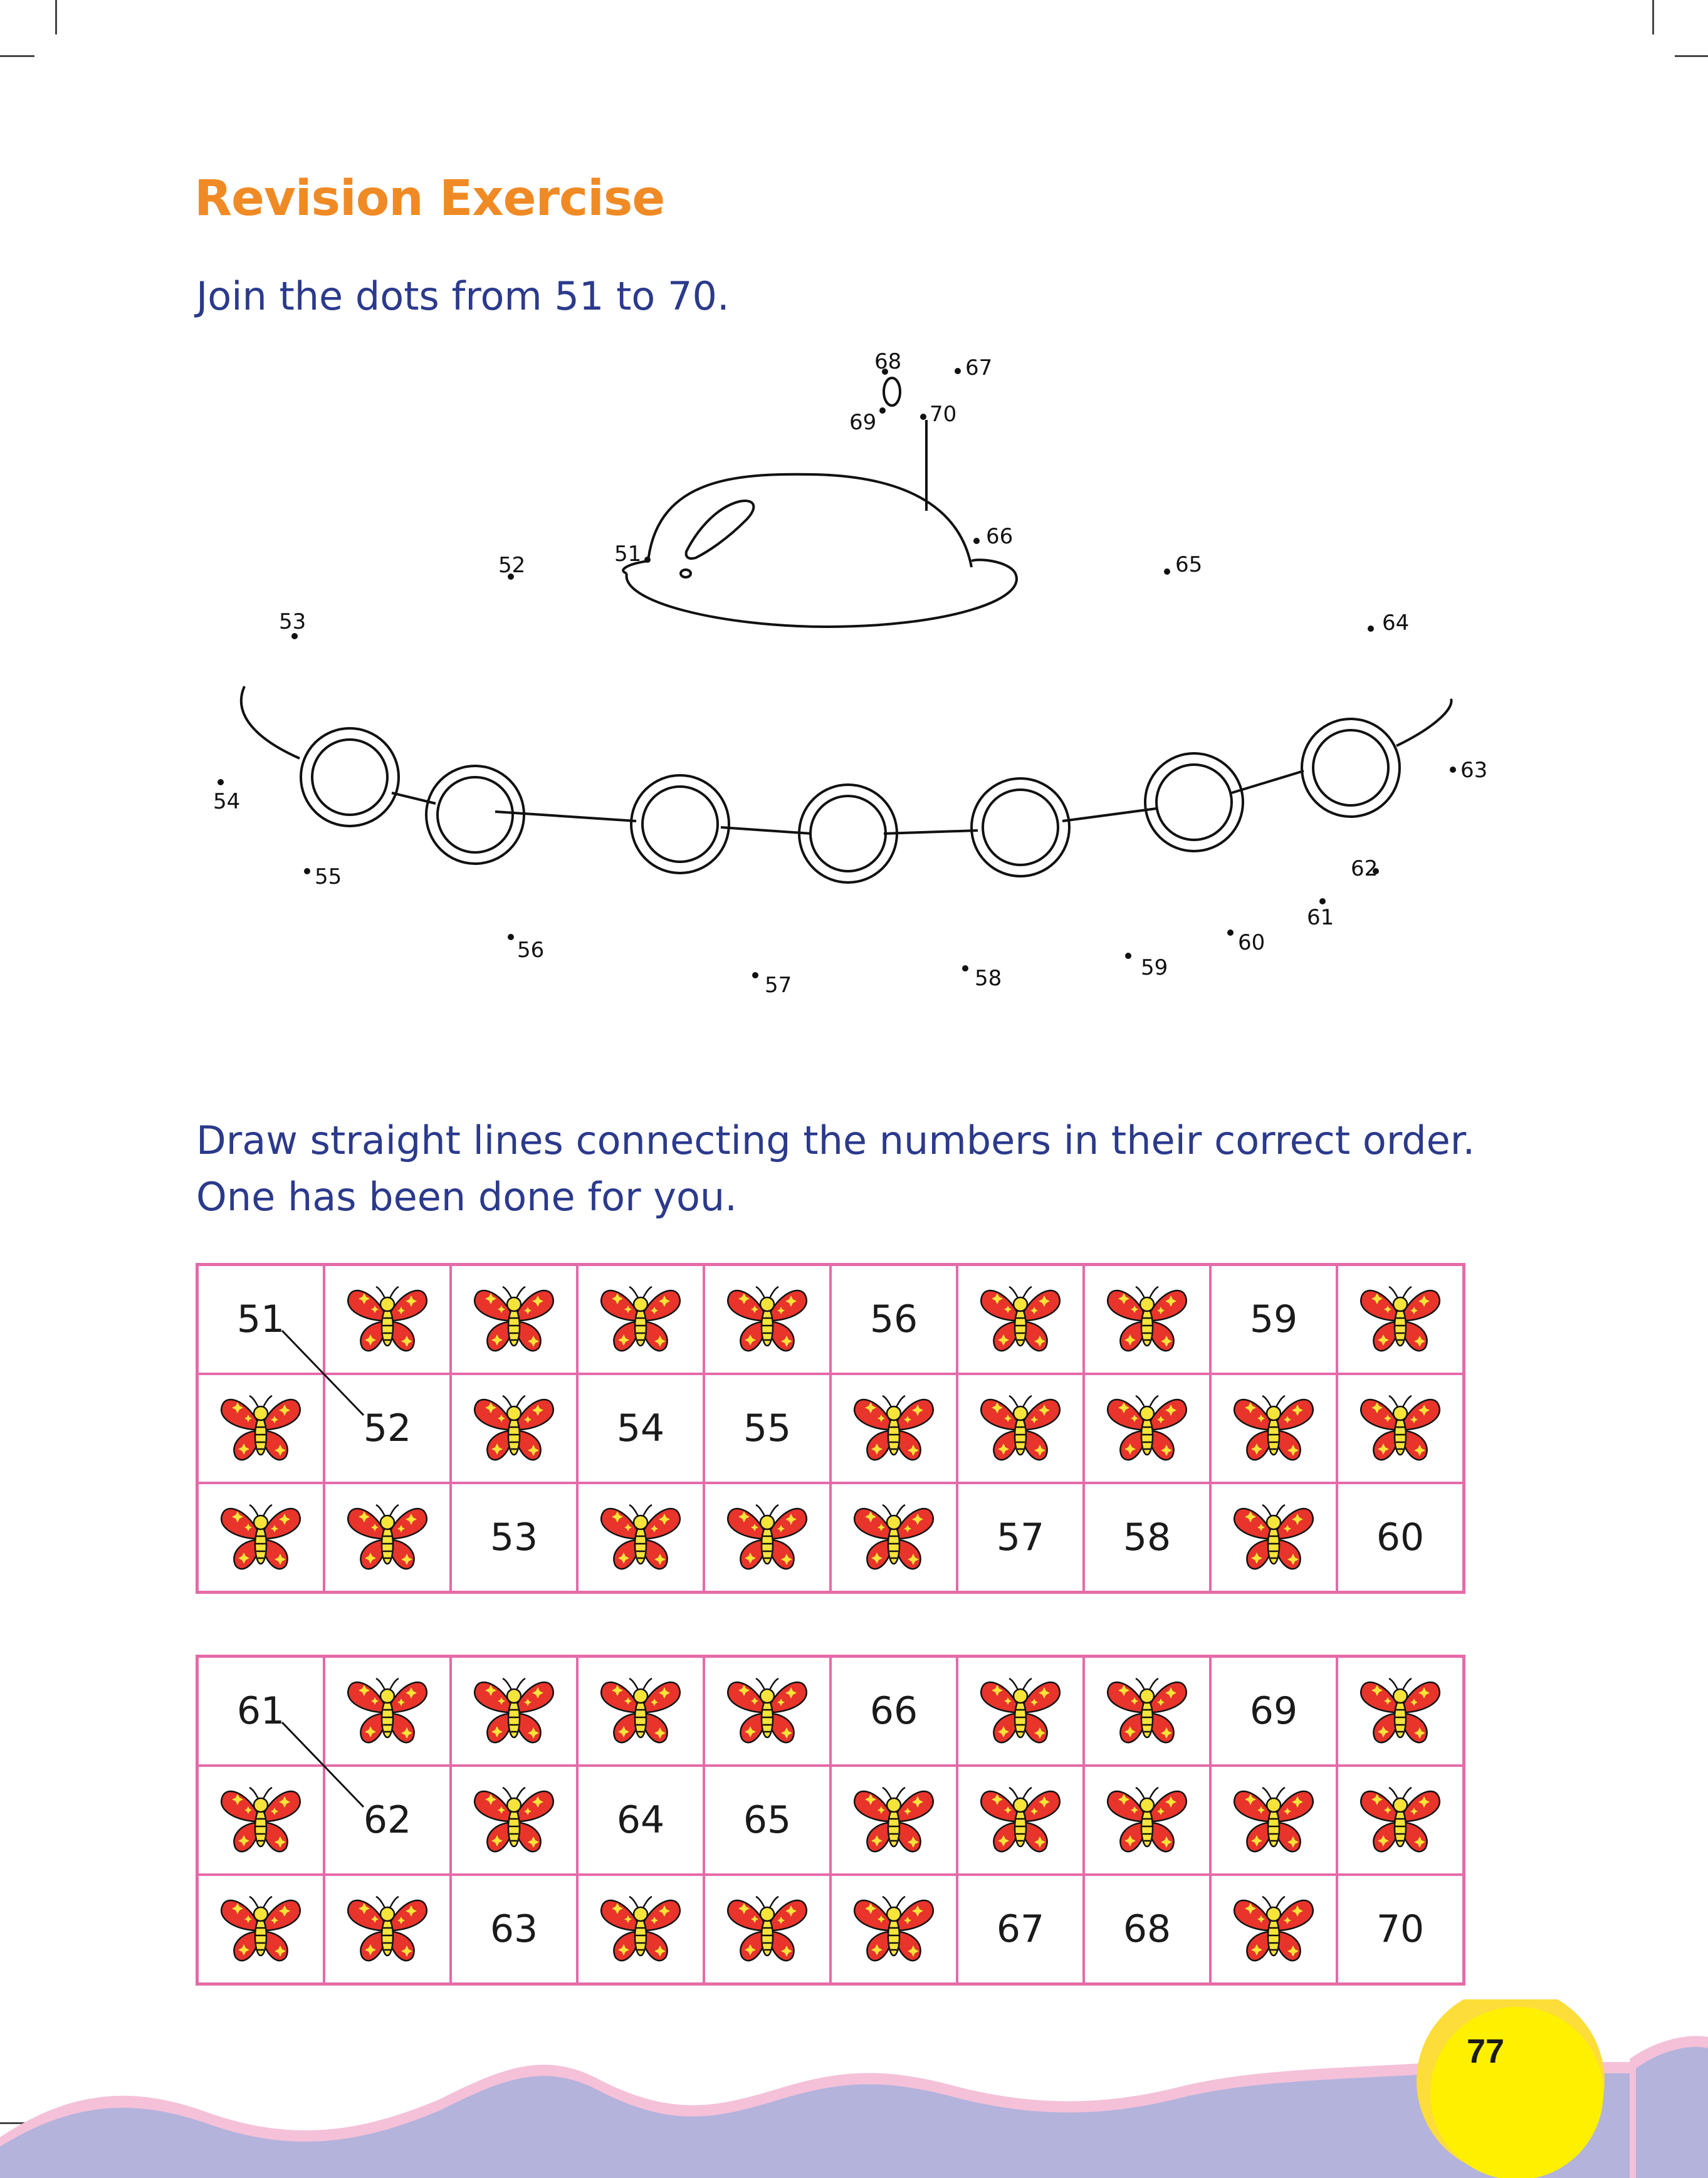 Image resolution: width=1708 pixels, height=2178 pixels. I want to click on number-label: 67, so click(1020, 1929).